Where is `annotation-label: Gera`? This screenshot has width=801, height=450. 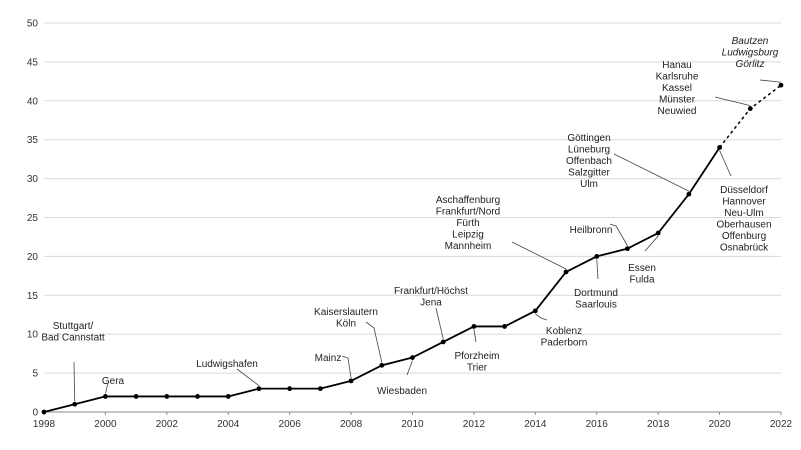 annotation-label: Gera is located at coordinates (113, 381).